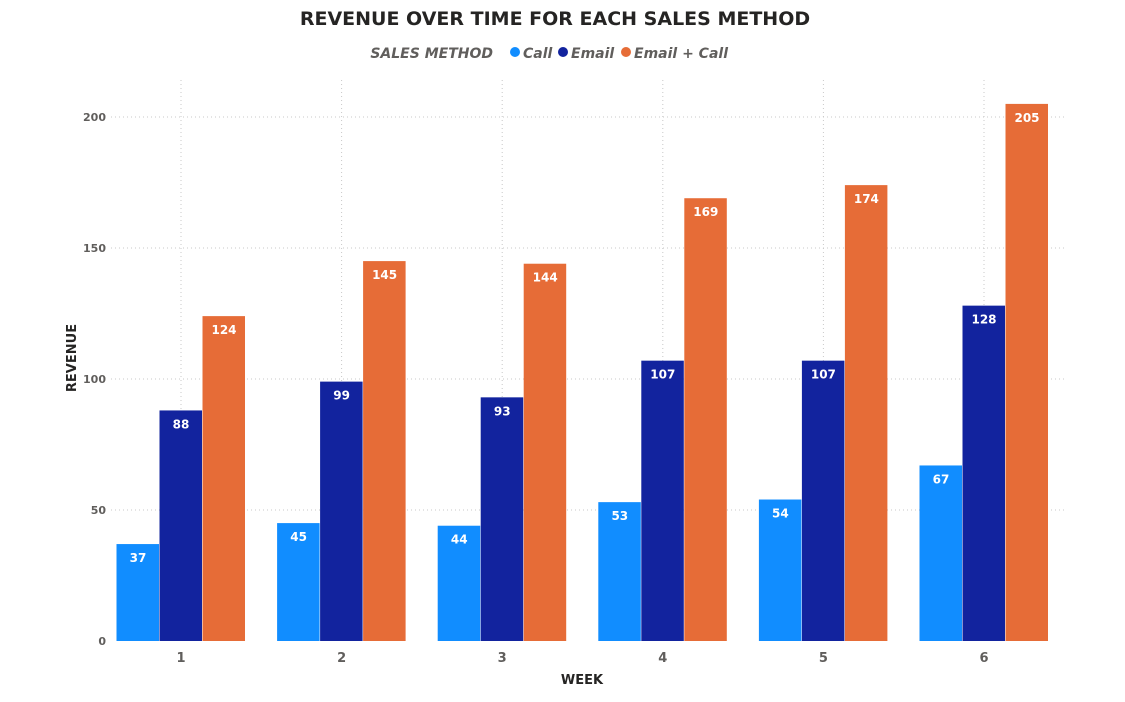 The image size is (1125, 702). I want to click on y-tick-label: 100, so click(94, 379).